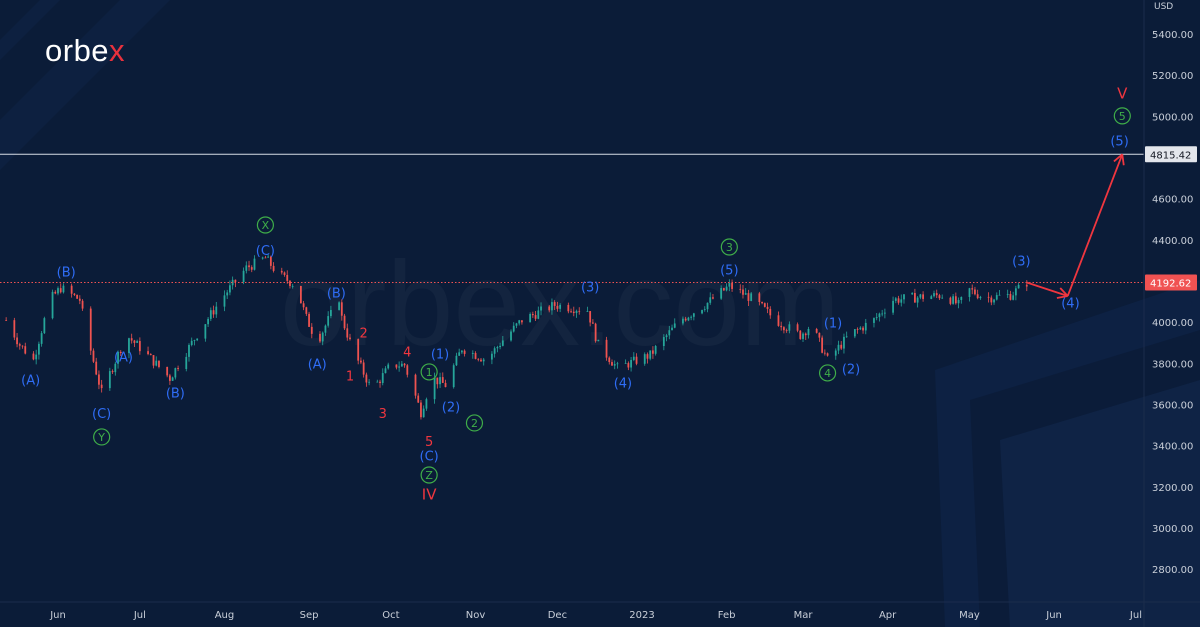 The width and height of the screenshot is (1200, 627). I want to click on wave-label: (B), so click(66, 273).